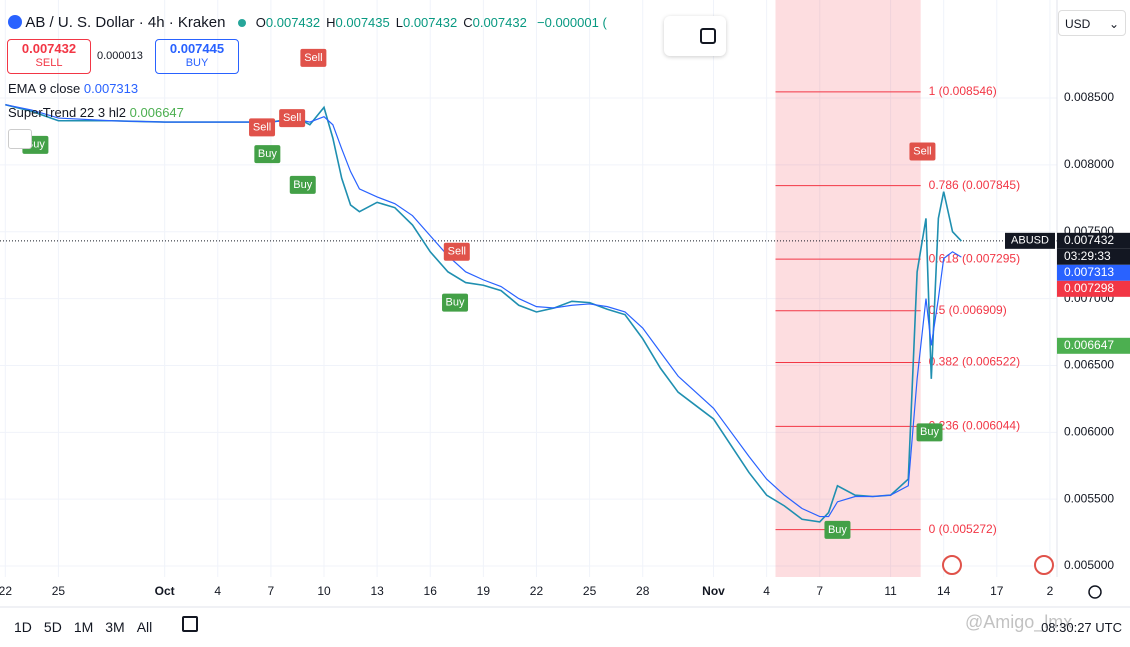  What do you see at coordinates (144, 627) in the screenshot?
I see `range-button: All` at bounding box center [144, 627].